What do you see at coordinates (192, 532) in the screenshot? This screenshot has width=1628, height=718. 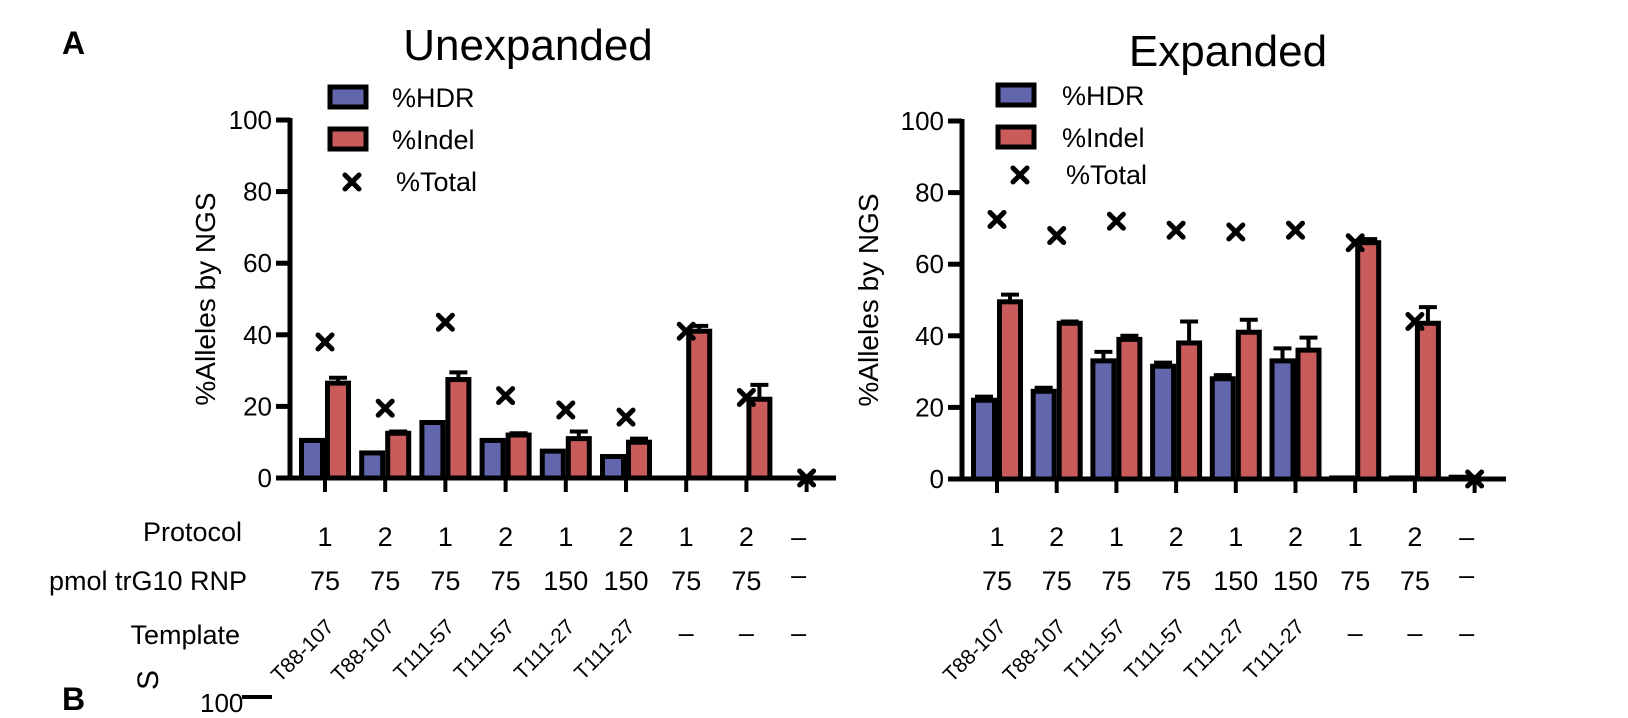 I see `row-label-protocol: Protocol` at bounding box center [192, 532].